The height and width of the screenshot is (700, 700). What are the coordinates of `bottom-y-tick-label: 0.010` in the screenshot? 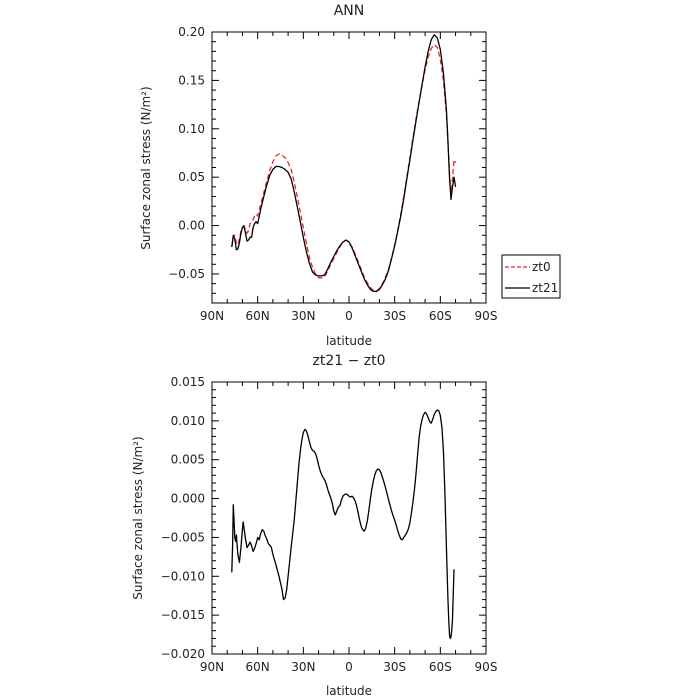 It's located at (188, 421).